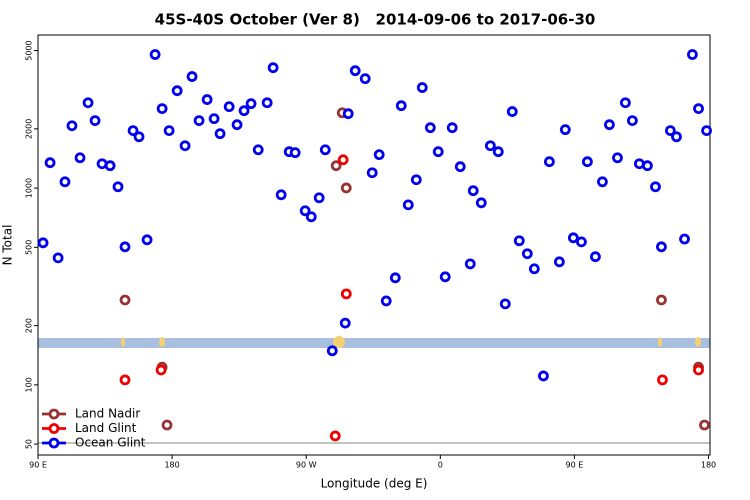  What do you see at coordinates (29, 129) in the screenshot?
I see `y-tick-label: 2000` at bounding box center [29, 129].